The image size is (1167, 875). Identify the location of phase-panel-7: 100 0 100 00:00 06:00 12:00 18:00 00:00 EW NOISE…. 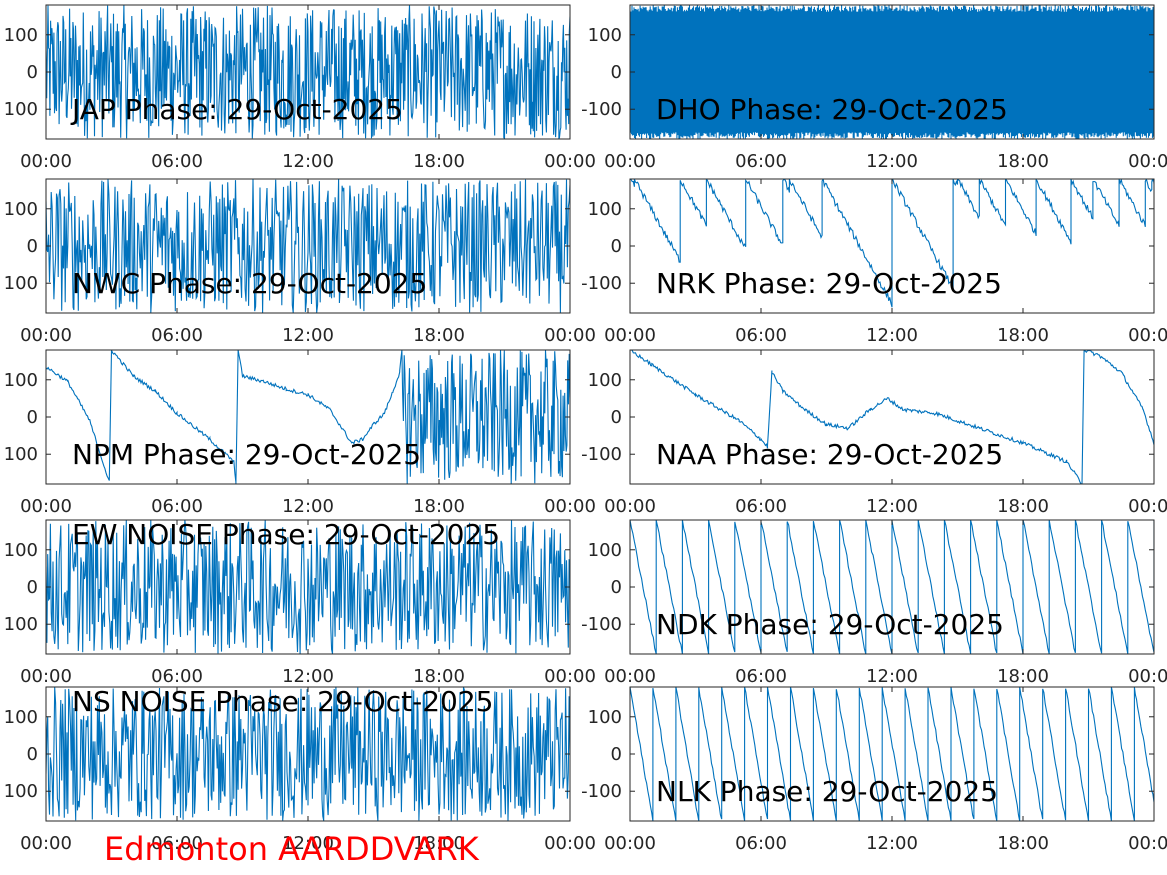
(300, 602).